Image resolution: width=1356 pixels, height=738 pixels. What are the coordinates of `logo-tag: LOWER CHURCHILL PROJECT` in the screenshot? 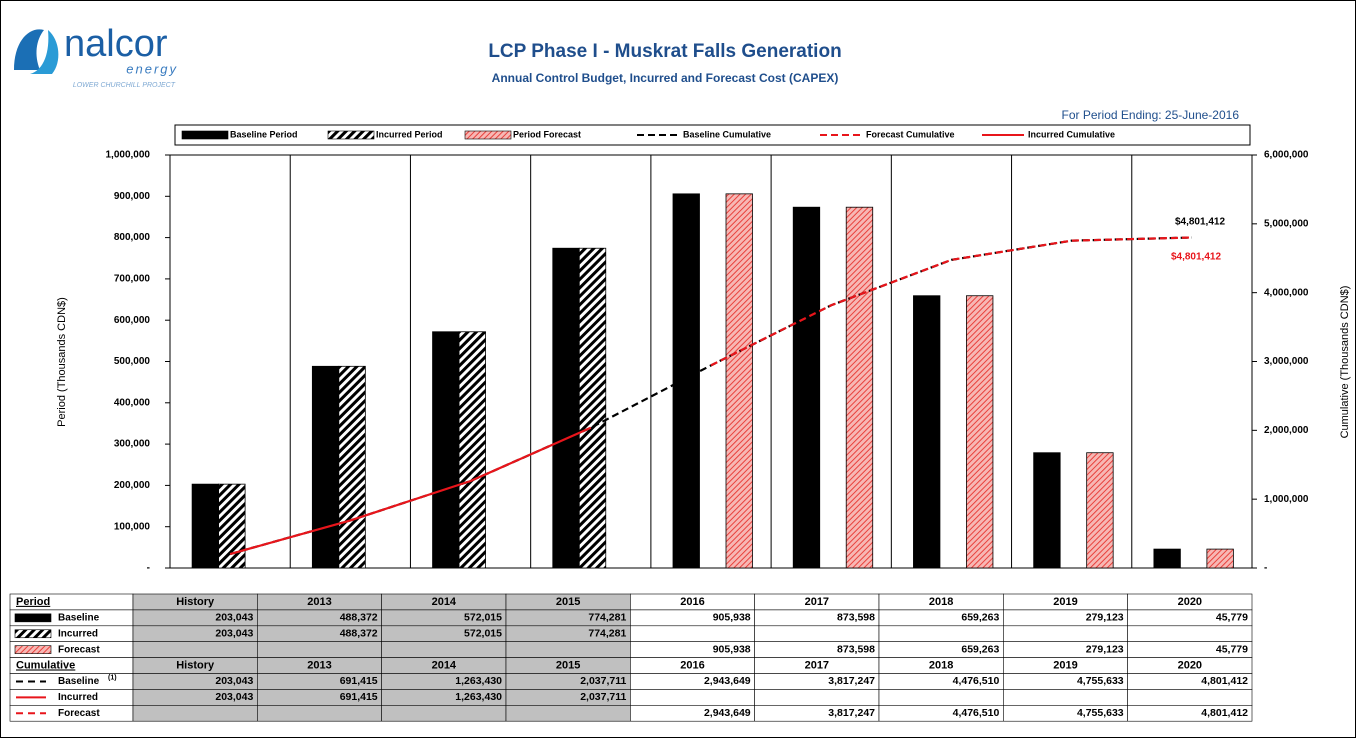 It's located at (124, 85).